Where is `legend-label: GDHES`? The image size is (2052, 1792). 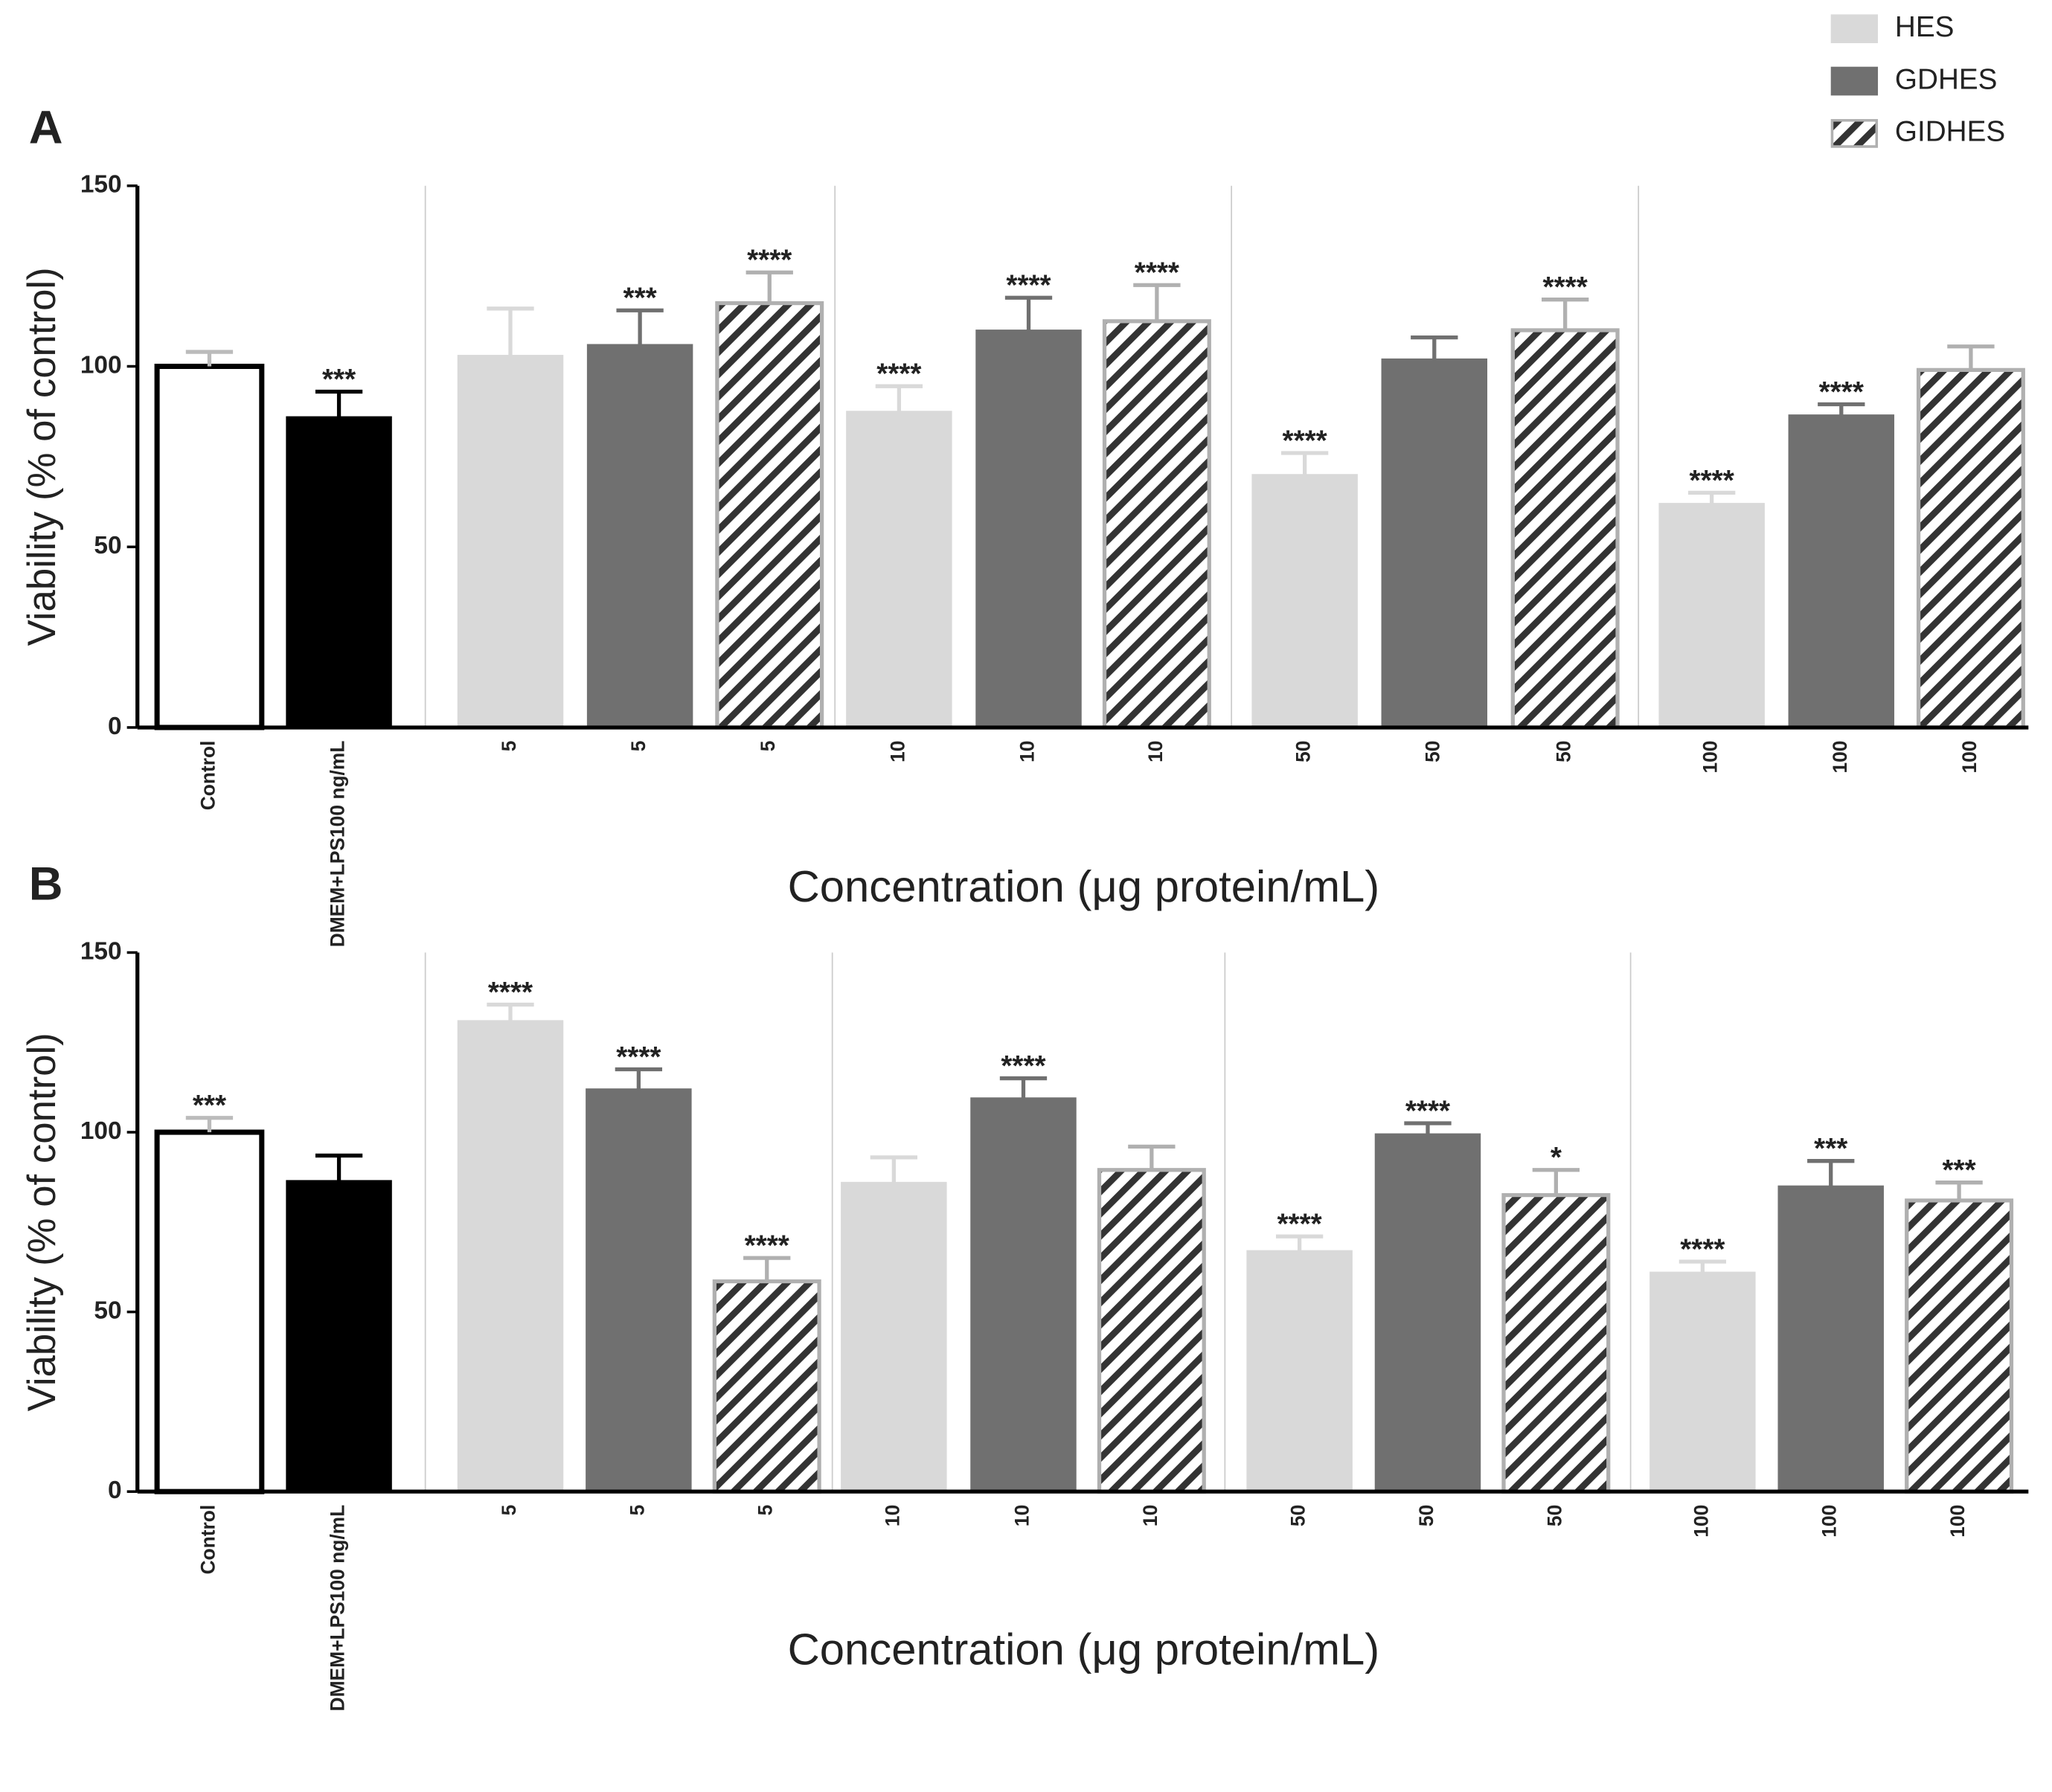 legend-label: GDHES is located at coordinates (1947, 79).